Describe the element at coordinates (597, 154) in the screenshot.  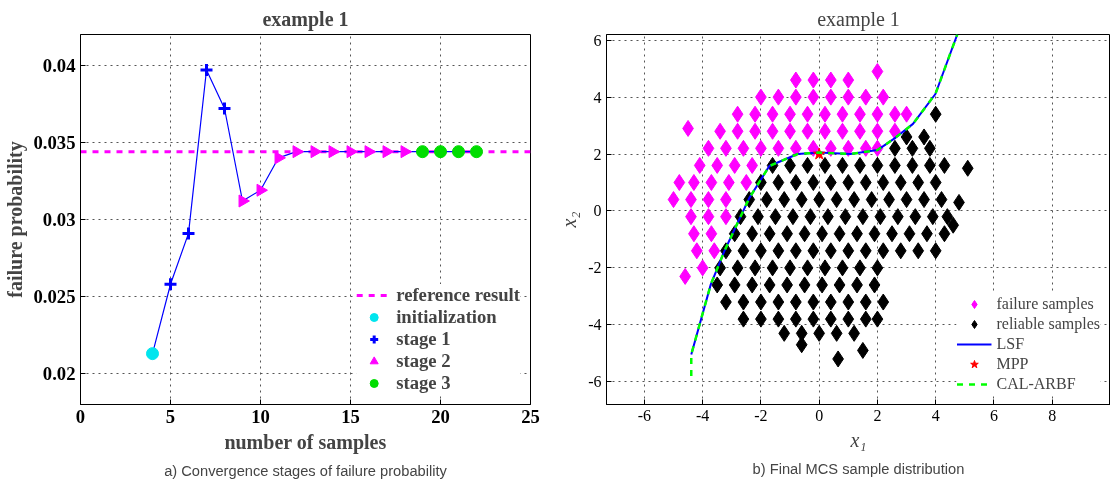
I see `y-tick-label: 2` at that location.